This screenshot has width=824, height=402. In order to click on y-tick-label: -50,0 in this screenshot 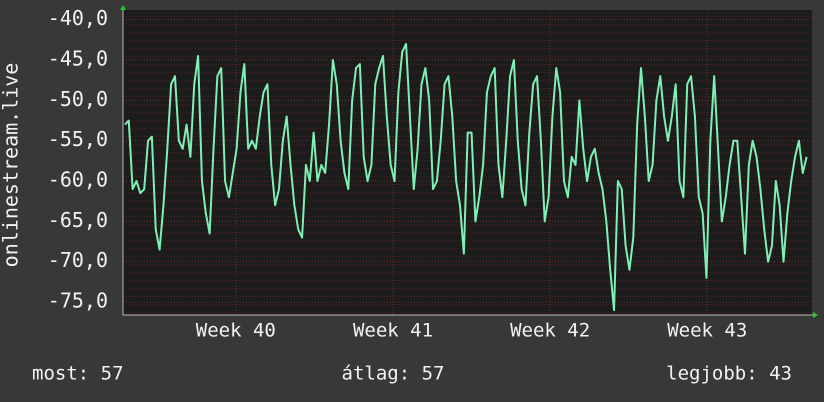, I will do `click(78, 99)`.